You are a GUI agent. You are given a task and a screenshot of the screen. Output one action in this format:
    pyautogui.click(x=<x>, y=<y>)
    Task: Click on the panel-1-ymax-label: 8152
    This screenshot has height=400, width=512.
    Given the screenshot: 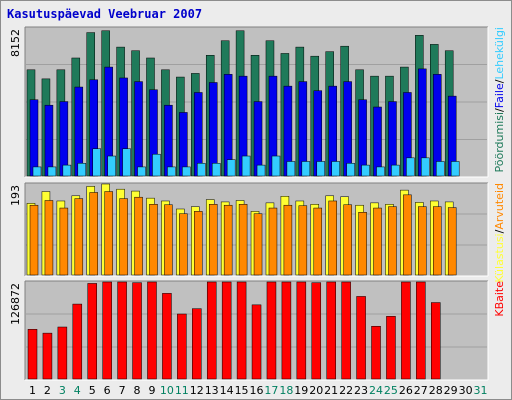 What is the action you would take?
    pyautogui.click(x=15, y=43)
    